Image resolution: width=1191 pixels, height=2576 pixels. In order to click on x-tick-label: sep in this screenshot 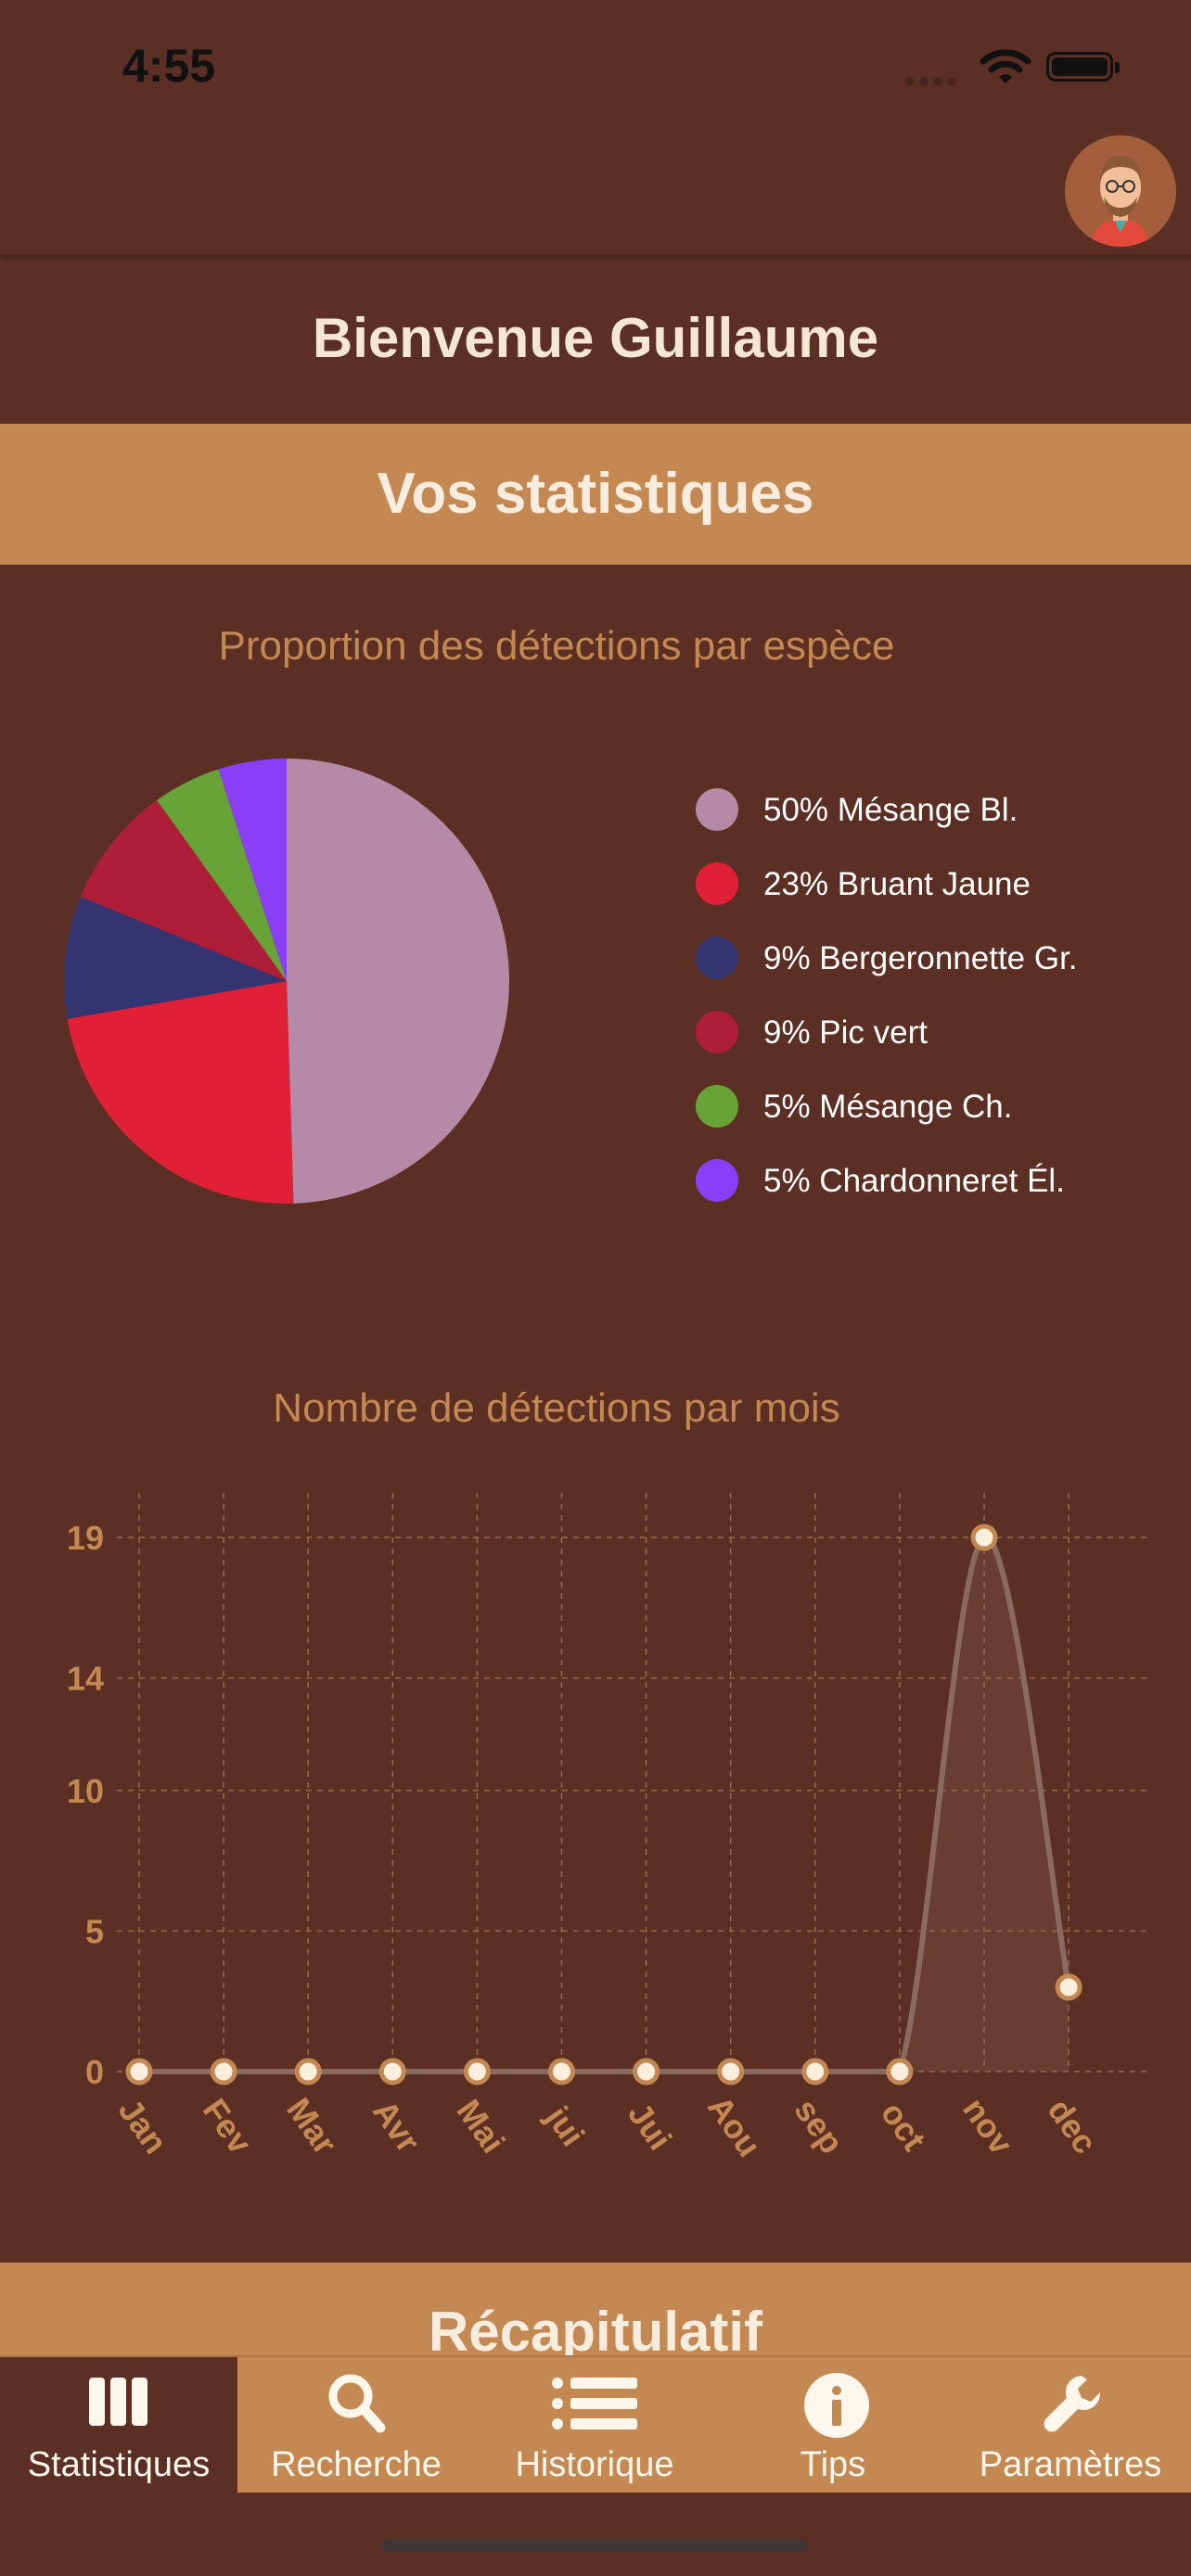, I will do `click(819, 2126)`.